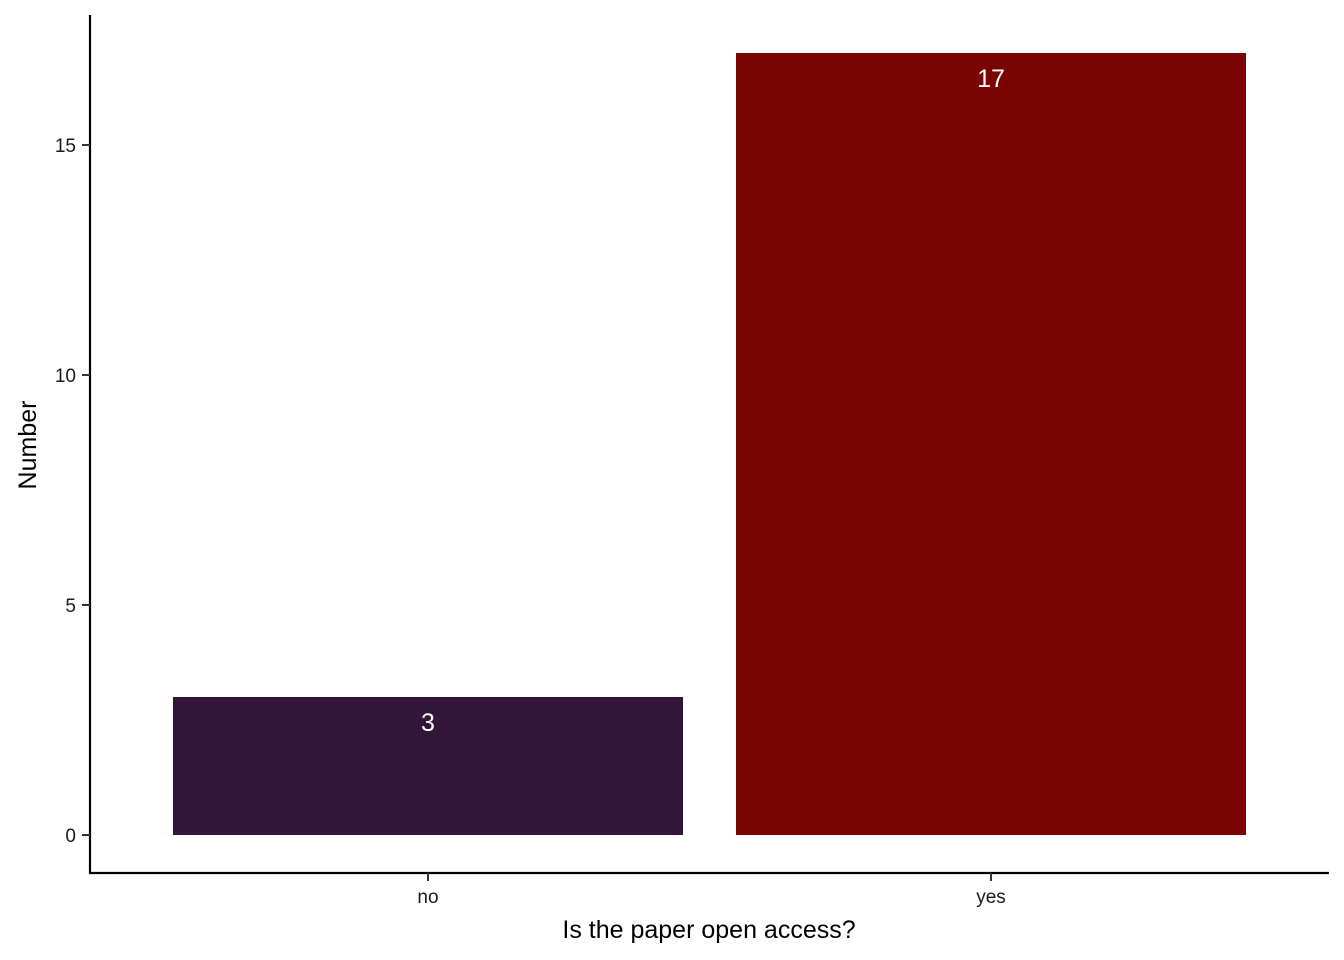 This screenshot has width=1344, height=960. What do you see at coordinates (70, 836) in the screenshot?
I see `y-tick-label: 0` at bounding box center [70, 836].